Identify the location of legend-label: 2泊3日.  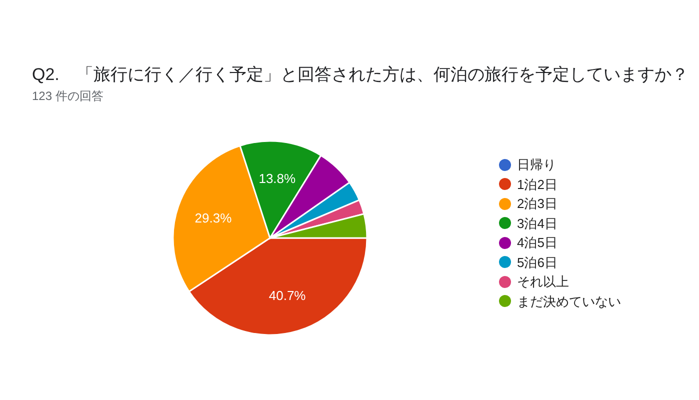
(537, 204).